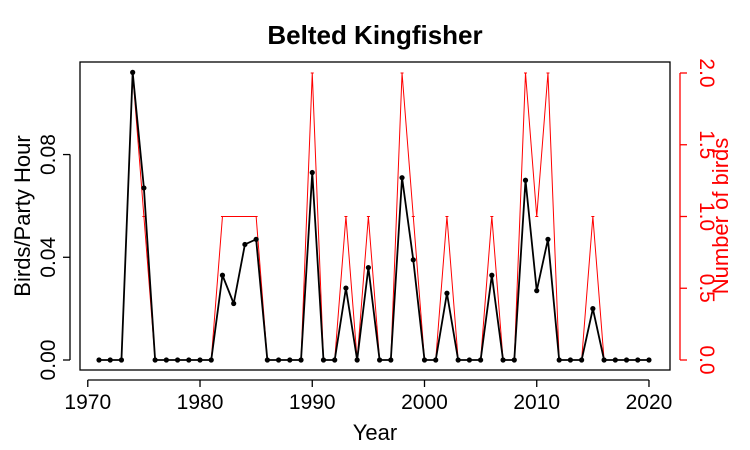  What do you see at coordinates (48, 257) in the screenshot?
I see `y-tick-label: 0.04` at bounding box center [48, 257].